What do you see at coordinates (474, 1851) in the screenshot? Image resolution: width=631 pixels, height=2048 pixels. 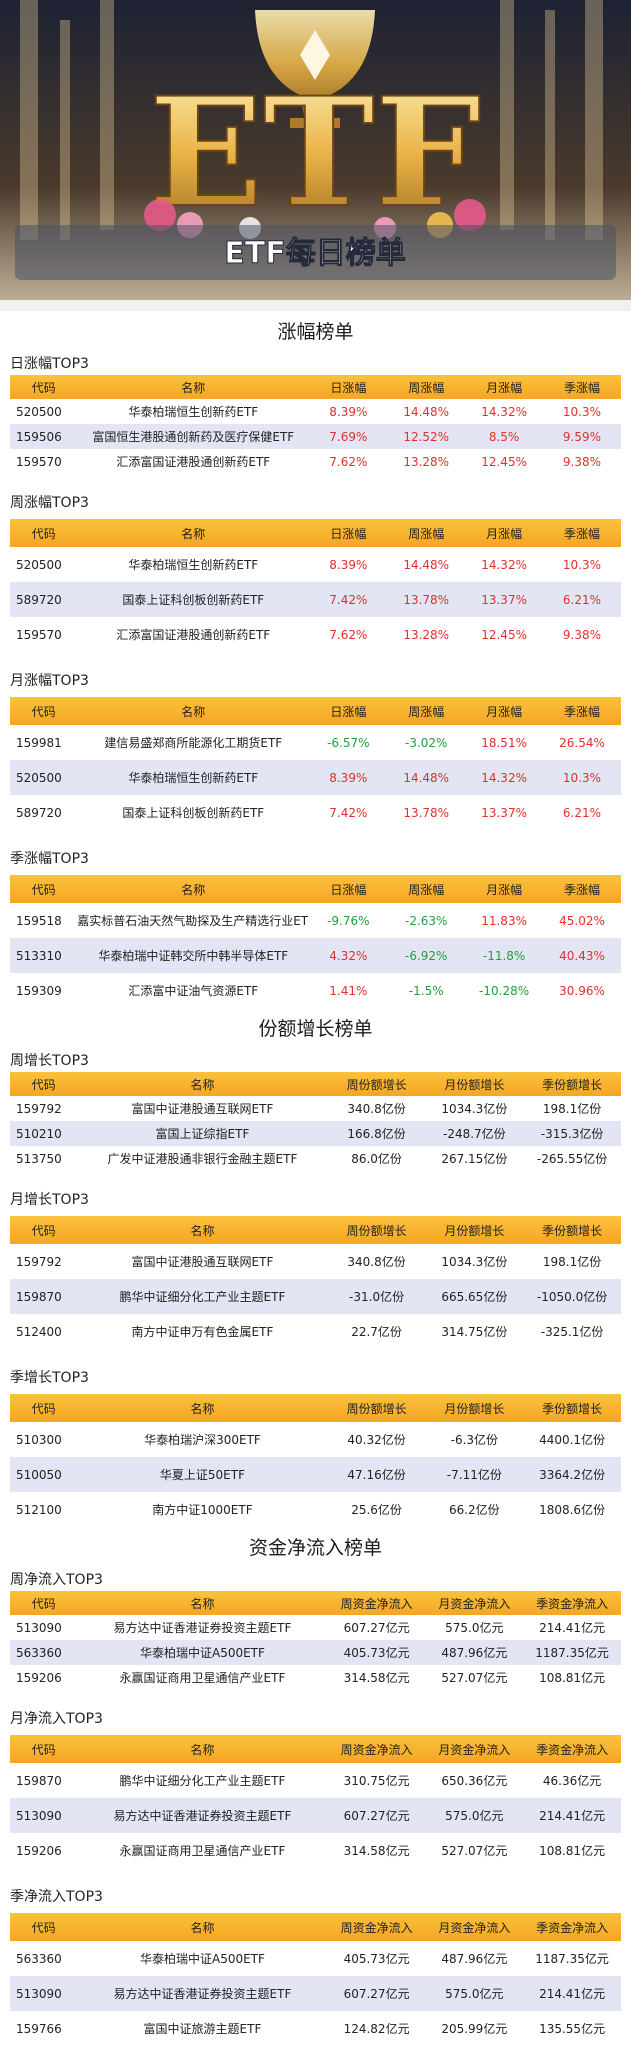 I see `table-cell: 527.07亿元` at bounding box center [474, 1851].